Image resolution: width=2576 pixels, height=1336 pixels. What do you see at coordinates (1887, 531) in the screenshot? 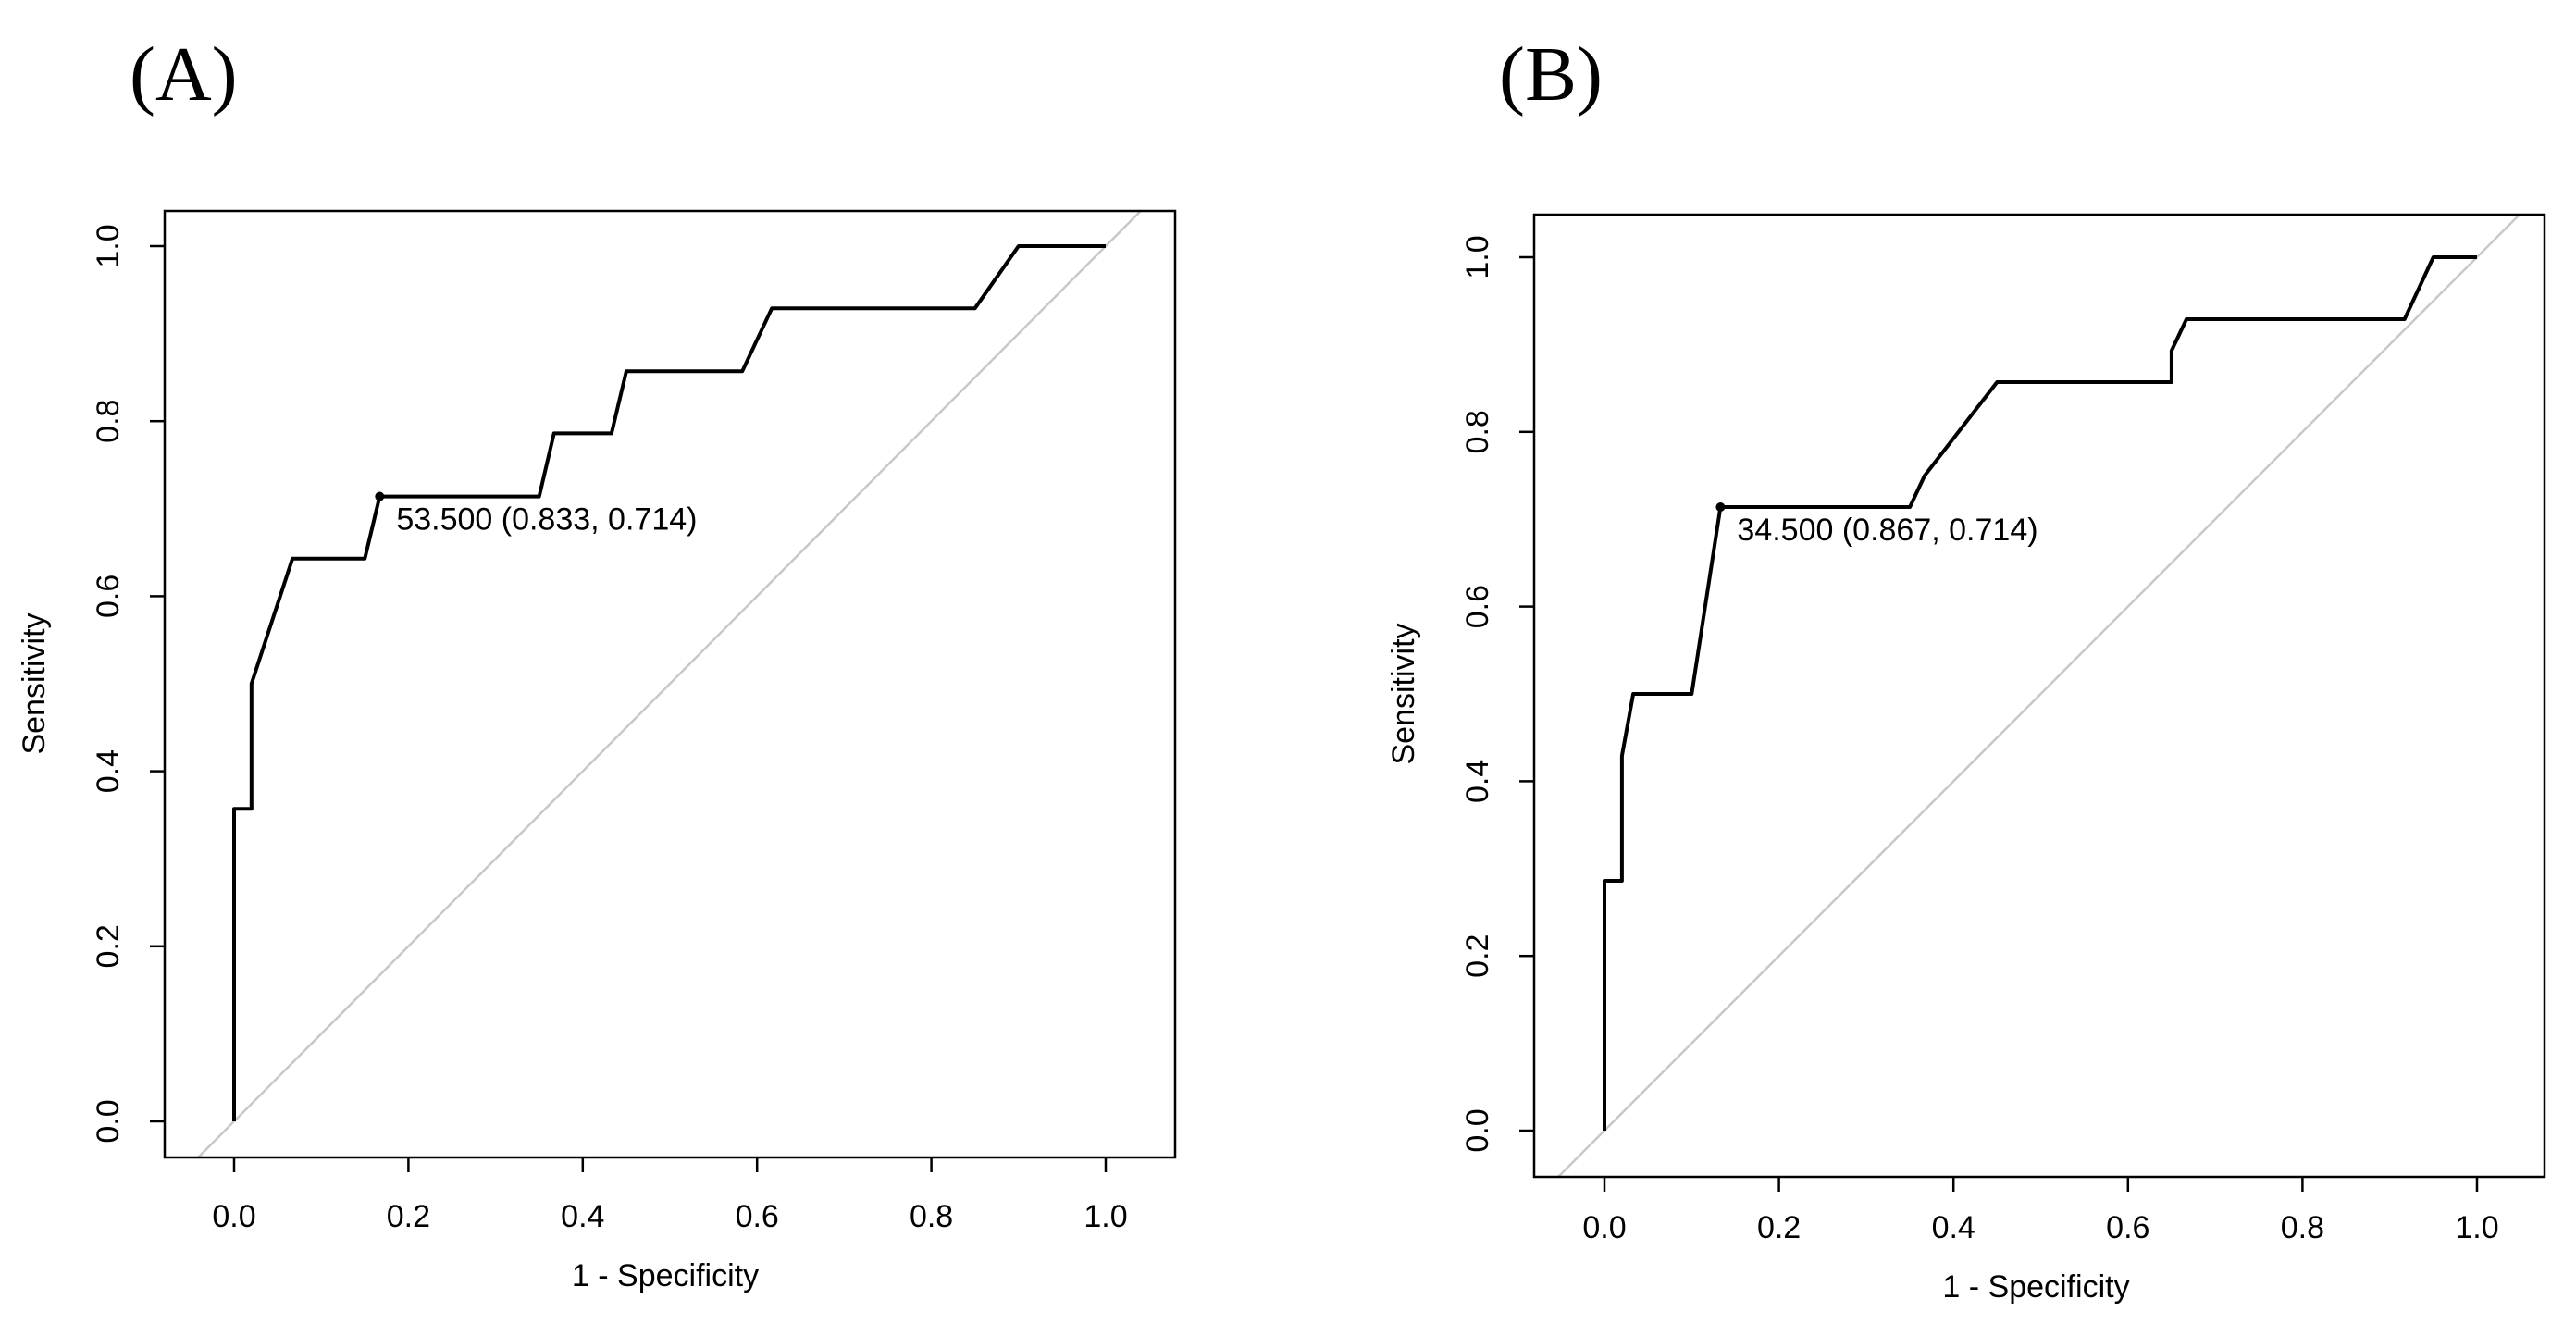
I see `best-threshold-annotation: 34.500 (0.867, 0.714)` at bounding box center [1887, 531].